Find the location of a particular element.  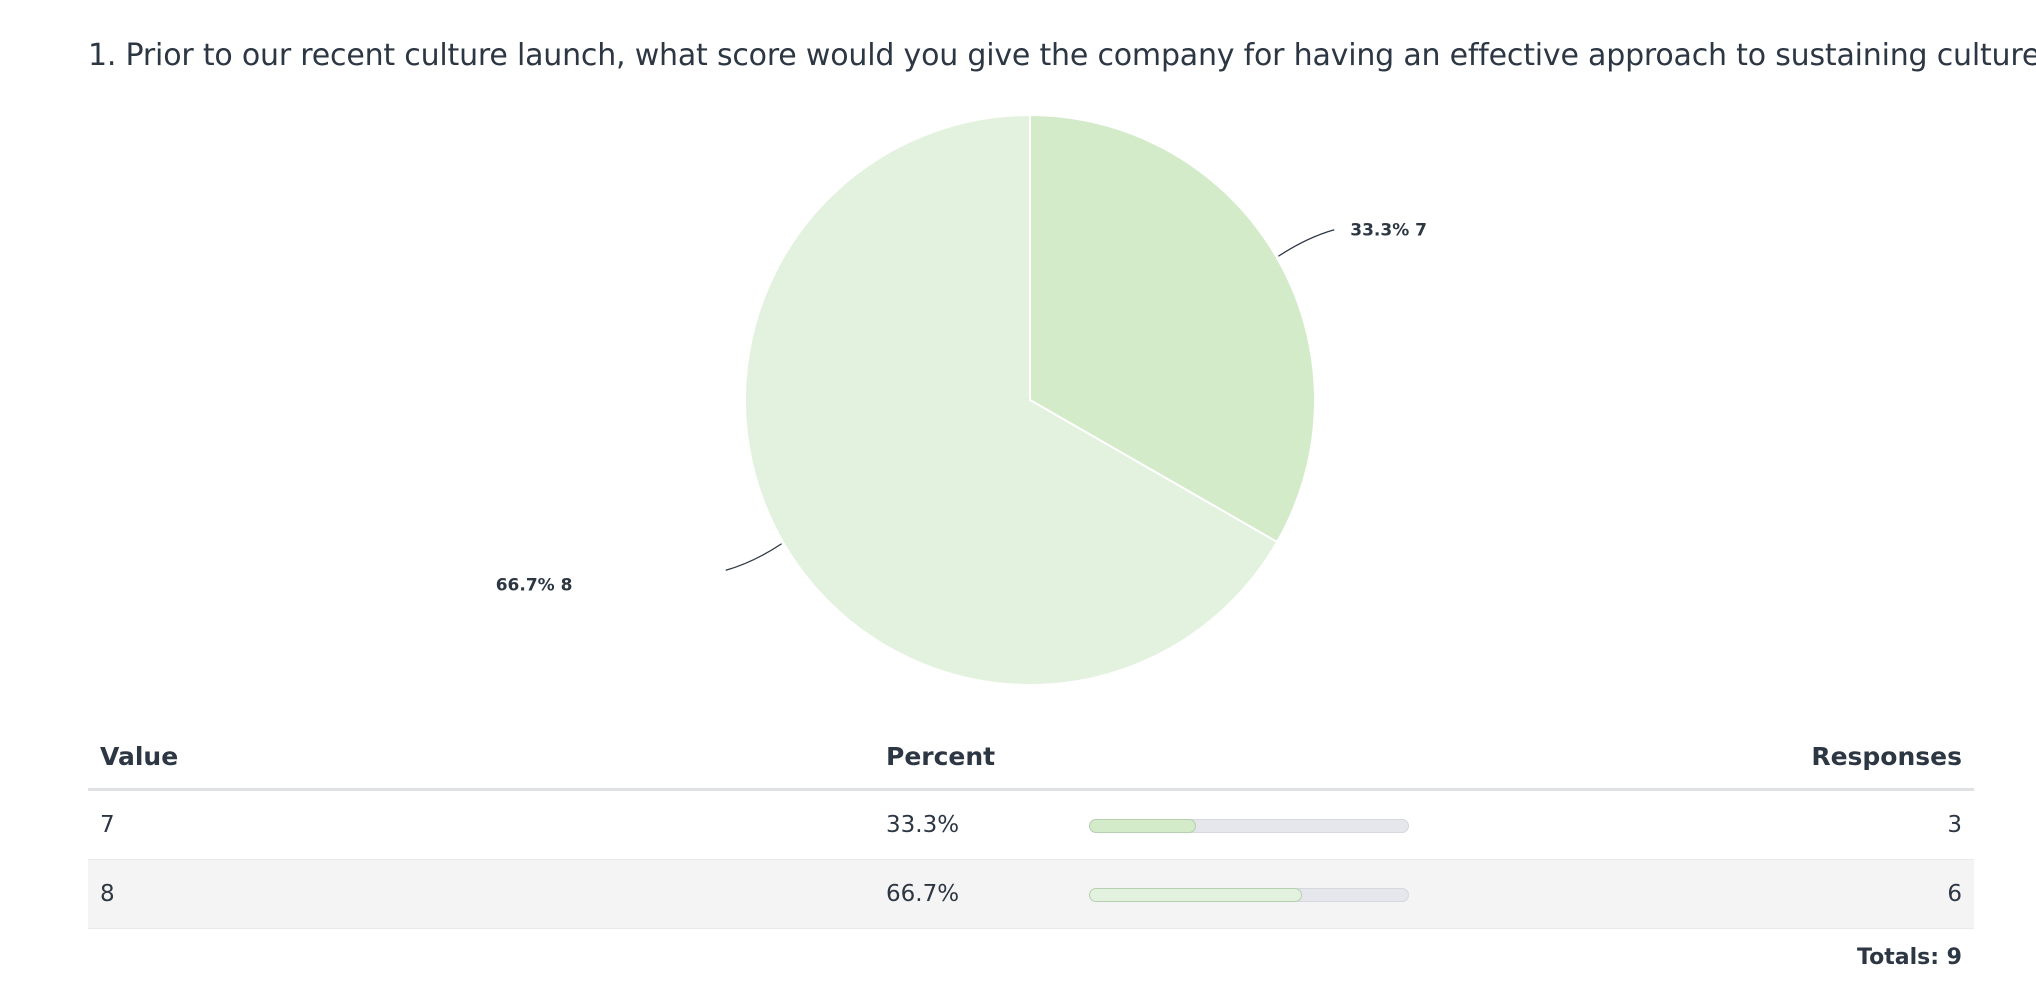

row-responses: 6 is located at coordinates (1954, 894).